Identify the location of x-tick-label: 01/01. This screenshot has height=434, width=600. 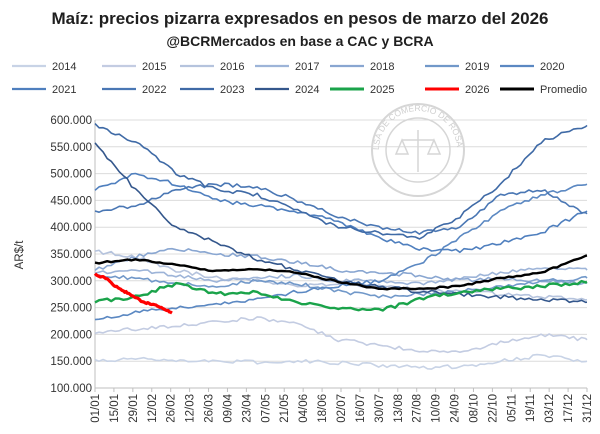
(96, 408).